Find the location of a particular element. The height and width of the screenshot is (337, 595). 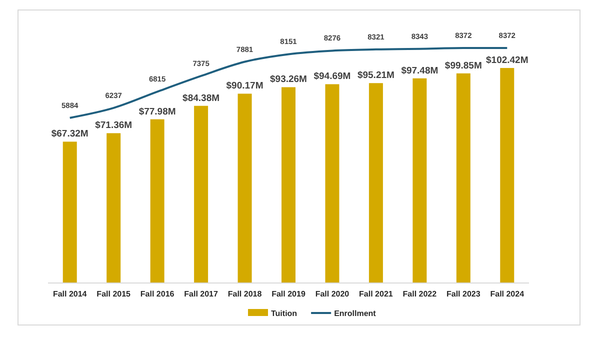

data-label: $90.17M is located at coordinates (245, 86).